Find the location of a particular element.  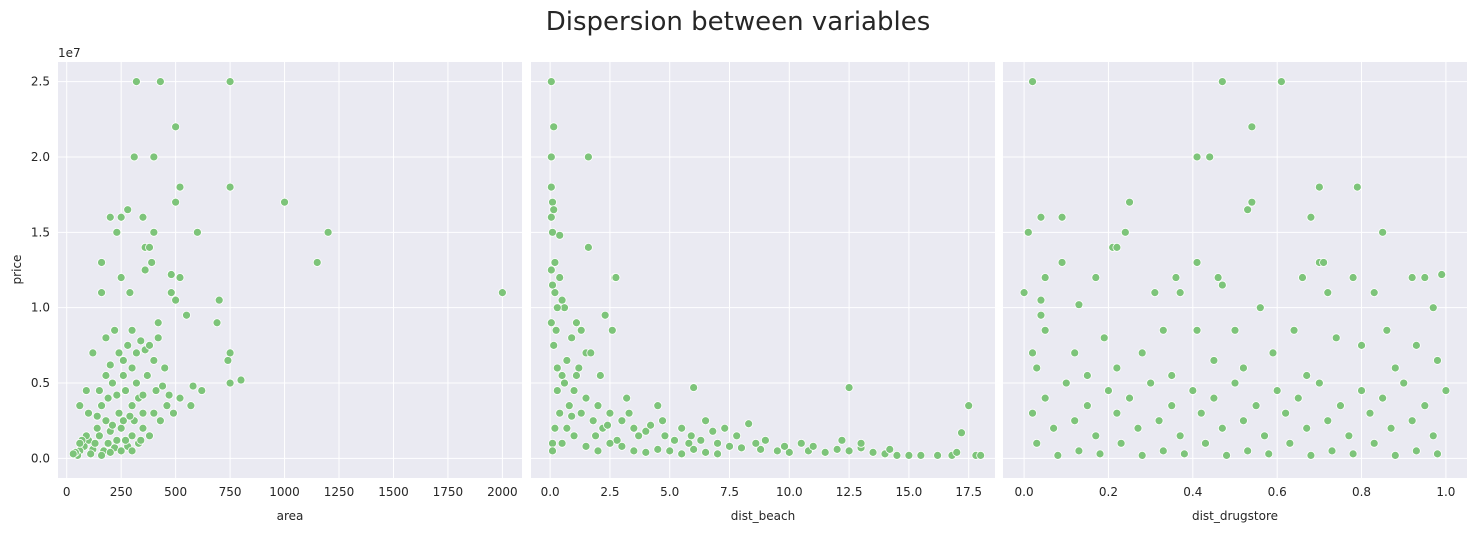

y-offset-label: 1e7 is located at coordinates (69, 53).